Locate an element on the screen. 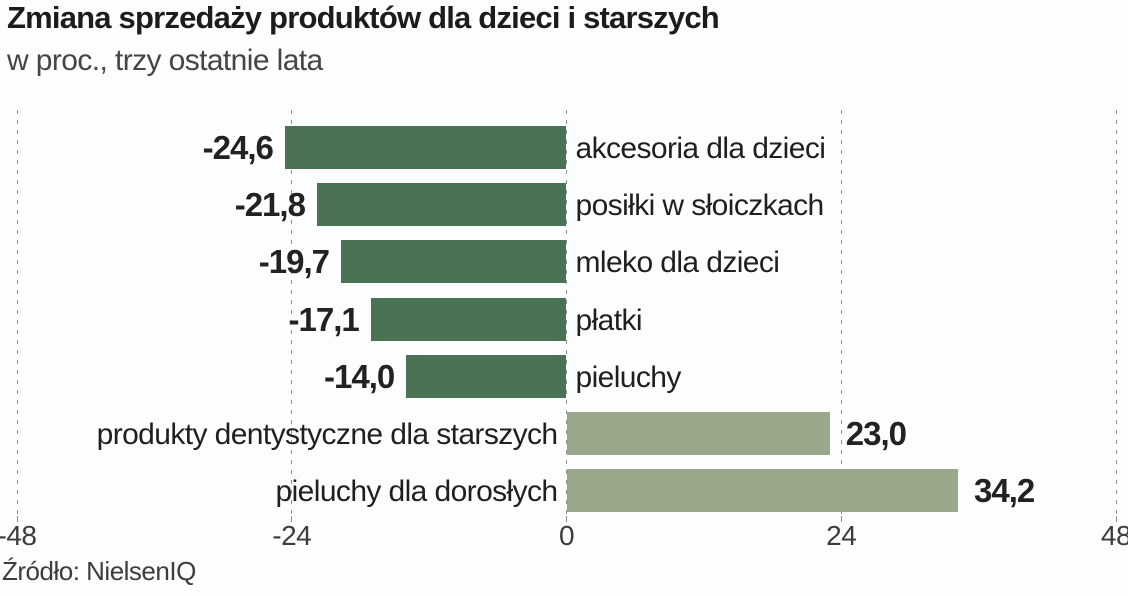  value-label-6: 23,0 is located at coordinates (876, 433).